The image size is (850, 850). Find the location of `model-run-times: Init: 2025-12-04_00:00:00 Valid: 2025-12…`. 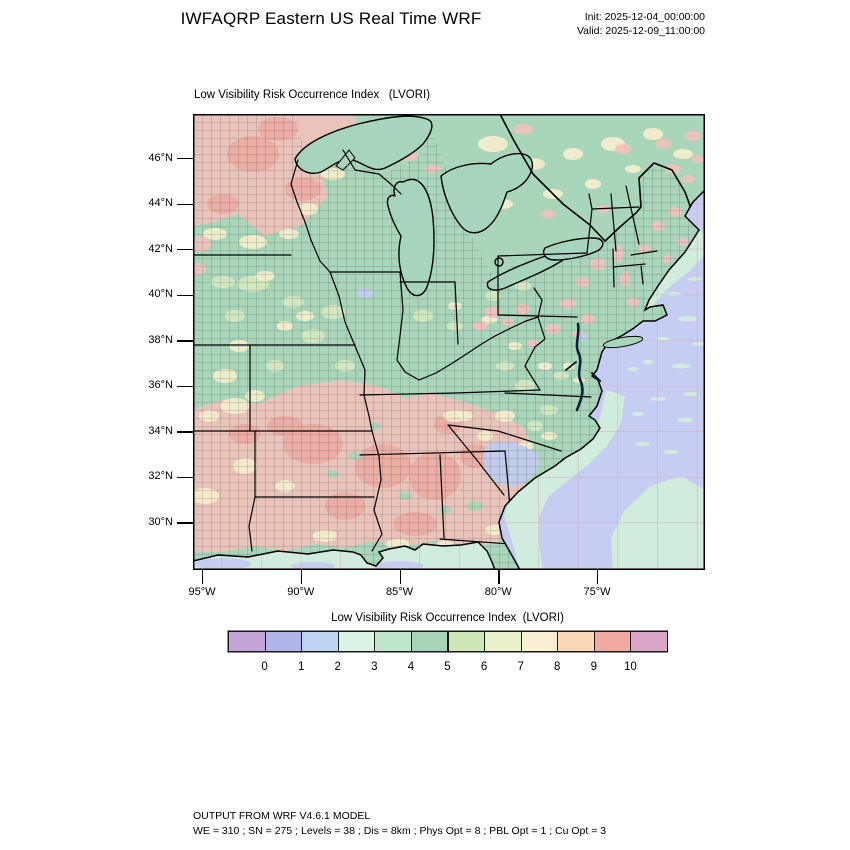

model-run-times: Init: 2025-12-04_00:00:00 Valid: 2025-12… is located at coordinates (641, 24).